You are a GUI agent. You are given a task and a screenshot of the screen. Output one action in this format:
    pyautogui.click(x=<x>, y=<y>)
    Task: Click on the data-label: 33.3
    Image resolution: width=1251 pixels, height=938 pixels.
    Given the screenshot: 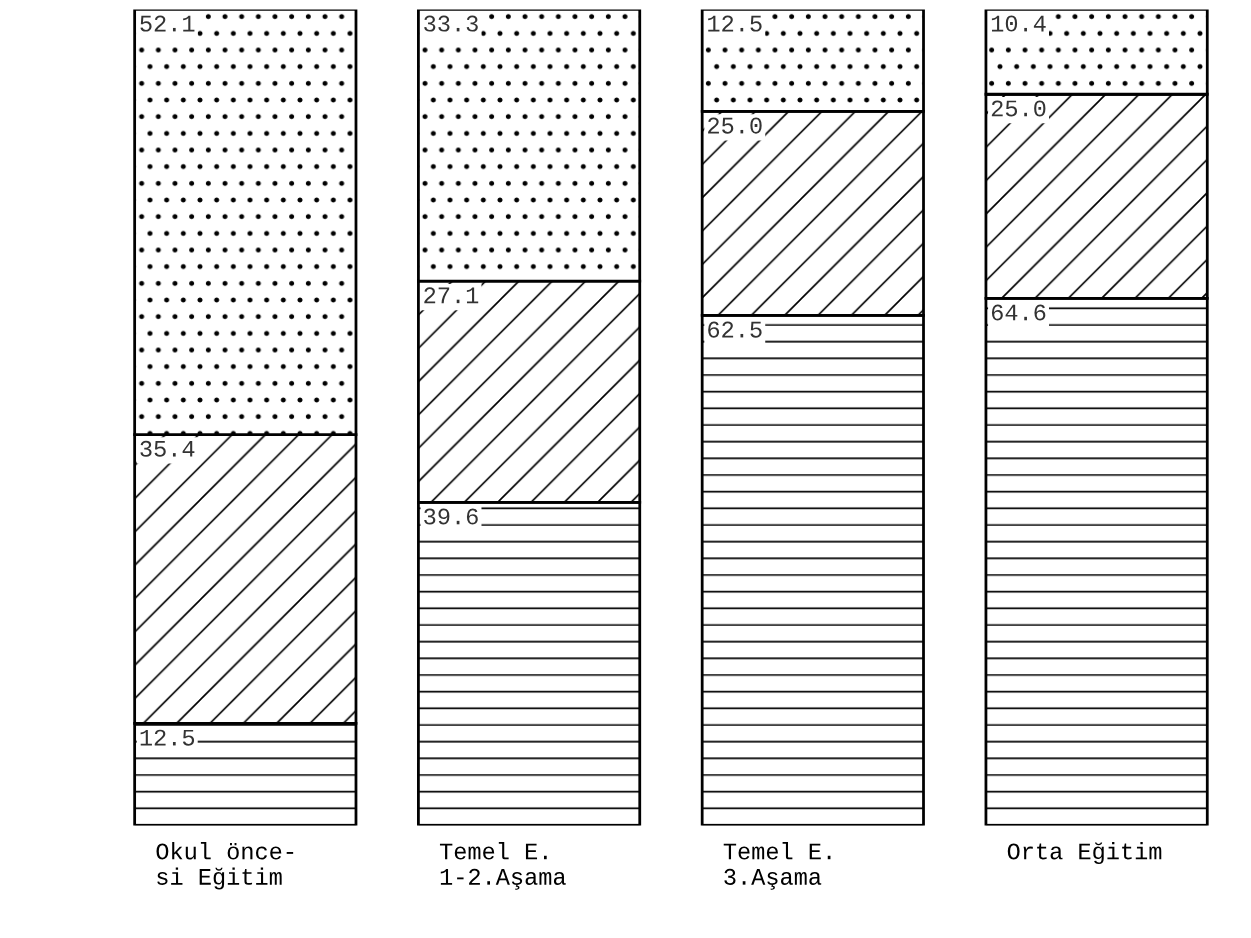 What is the action you would take?
    pyautogui.click(x=451, y=23)
    